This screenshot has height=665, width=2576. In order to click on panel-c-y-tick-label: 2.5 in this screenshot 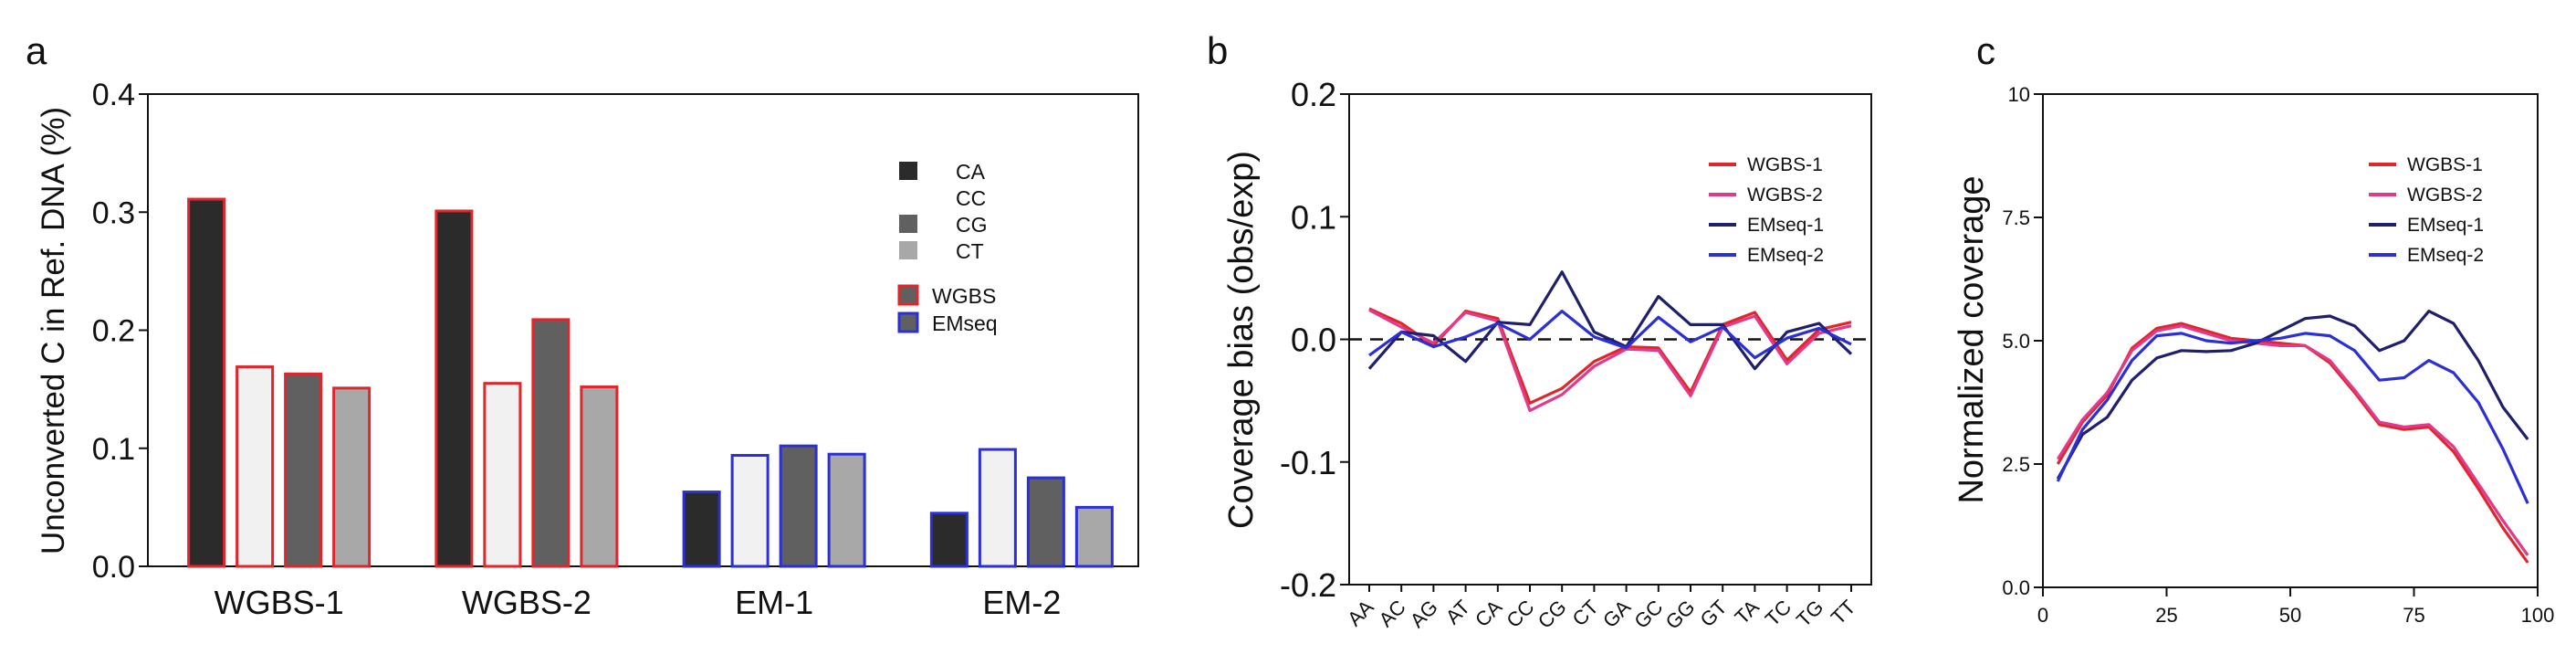, I will do `click(2016, 464)`.